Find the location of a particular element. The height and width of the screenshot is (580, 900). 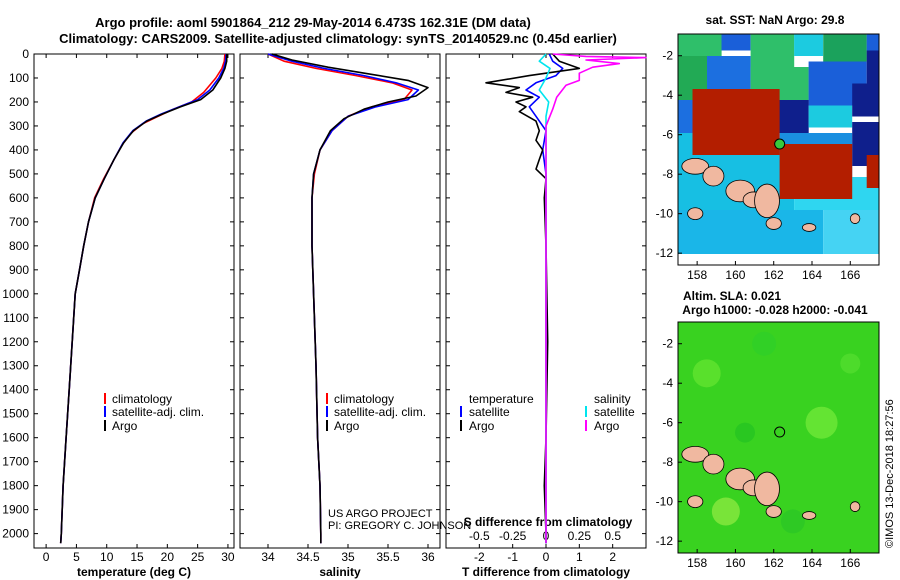

depth-tick-label: 700 is located at coordinates (19, 222).